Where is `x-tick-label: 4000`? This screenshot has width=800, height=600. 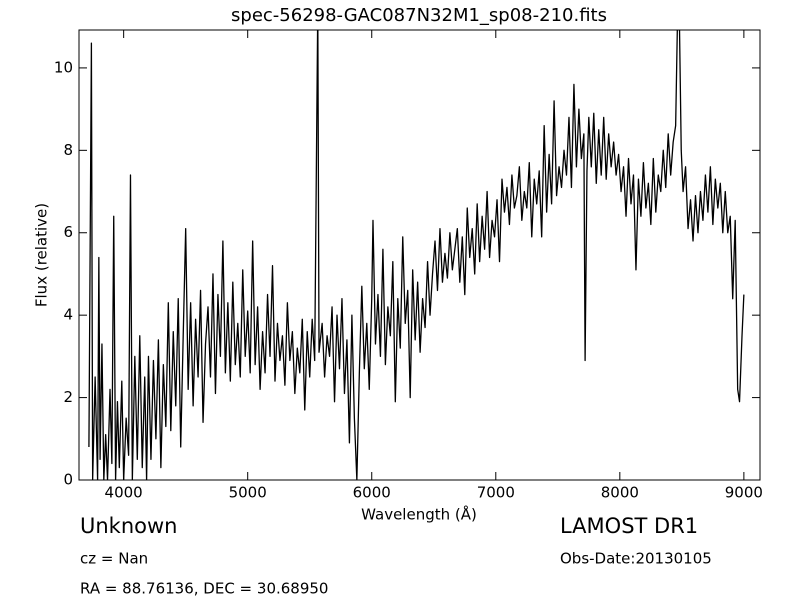 x-tick-label: 4000 is located at coordinates (124, 493).